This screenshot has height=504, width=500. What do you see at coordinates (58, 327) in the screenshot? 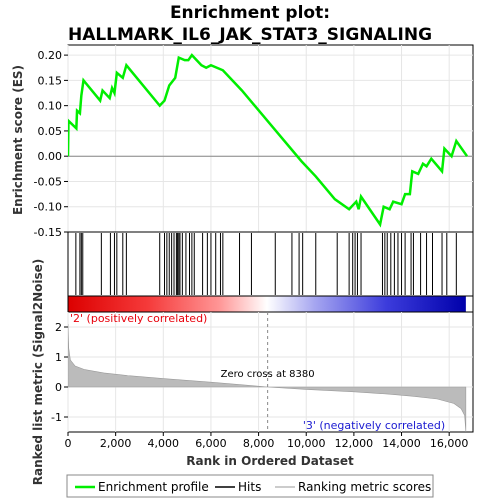
I see `metric-y-tick-label: 2` at bounding box center [58, 327].